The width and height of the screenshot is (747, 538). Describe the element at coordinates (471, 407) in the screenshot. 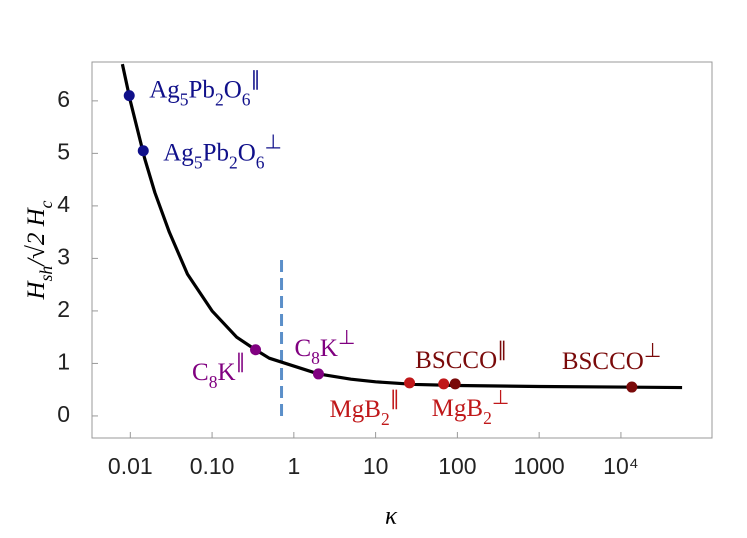

I see `point-label: MgB2⊥` at that location.